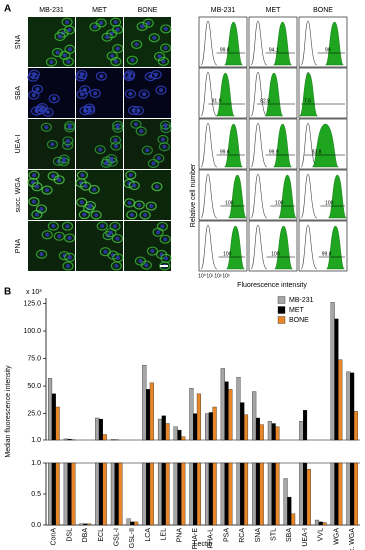 This screenshot has height=550, width=365. Describe the element at coordinates (8, 411) in the screenshot. I see `y-axis-label: Median fluorescence intensity` at that location.